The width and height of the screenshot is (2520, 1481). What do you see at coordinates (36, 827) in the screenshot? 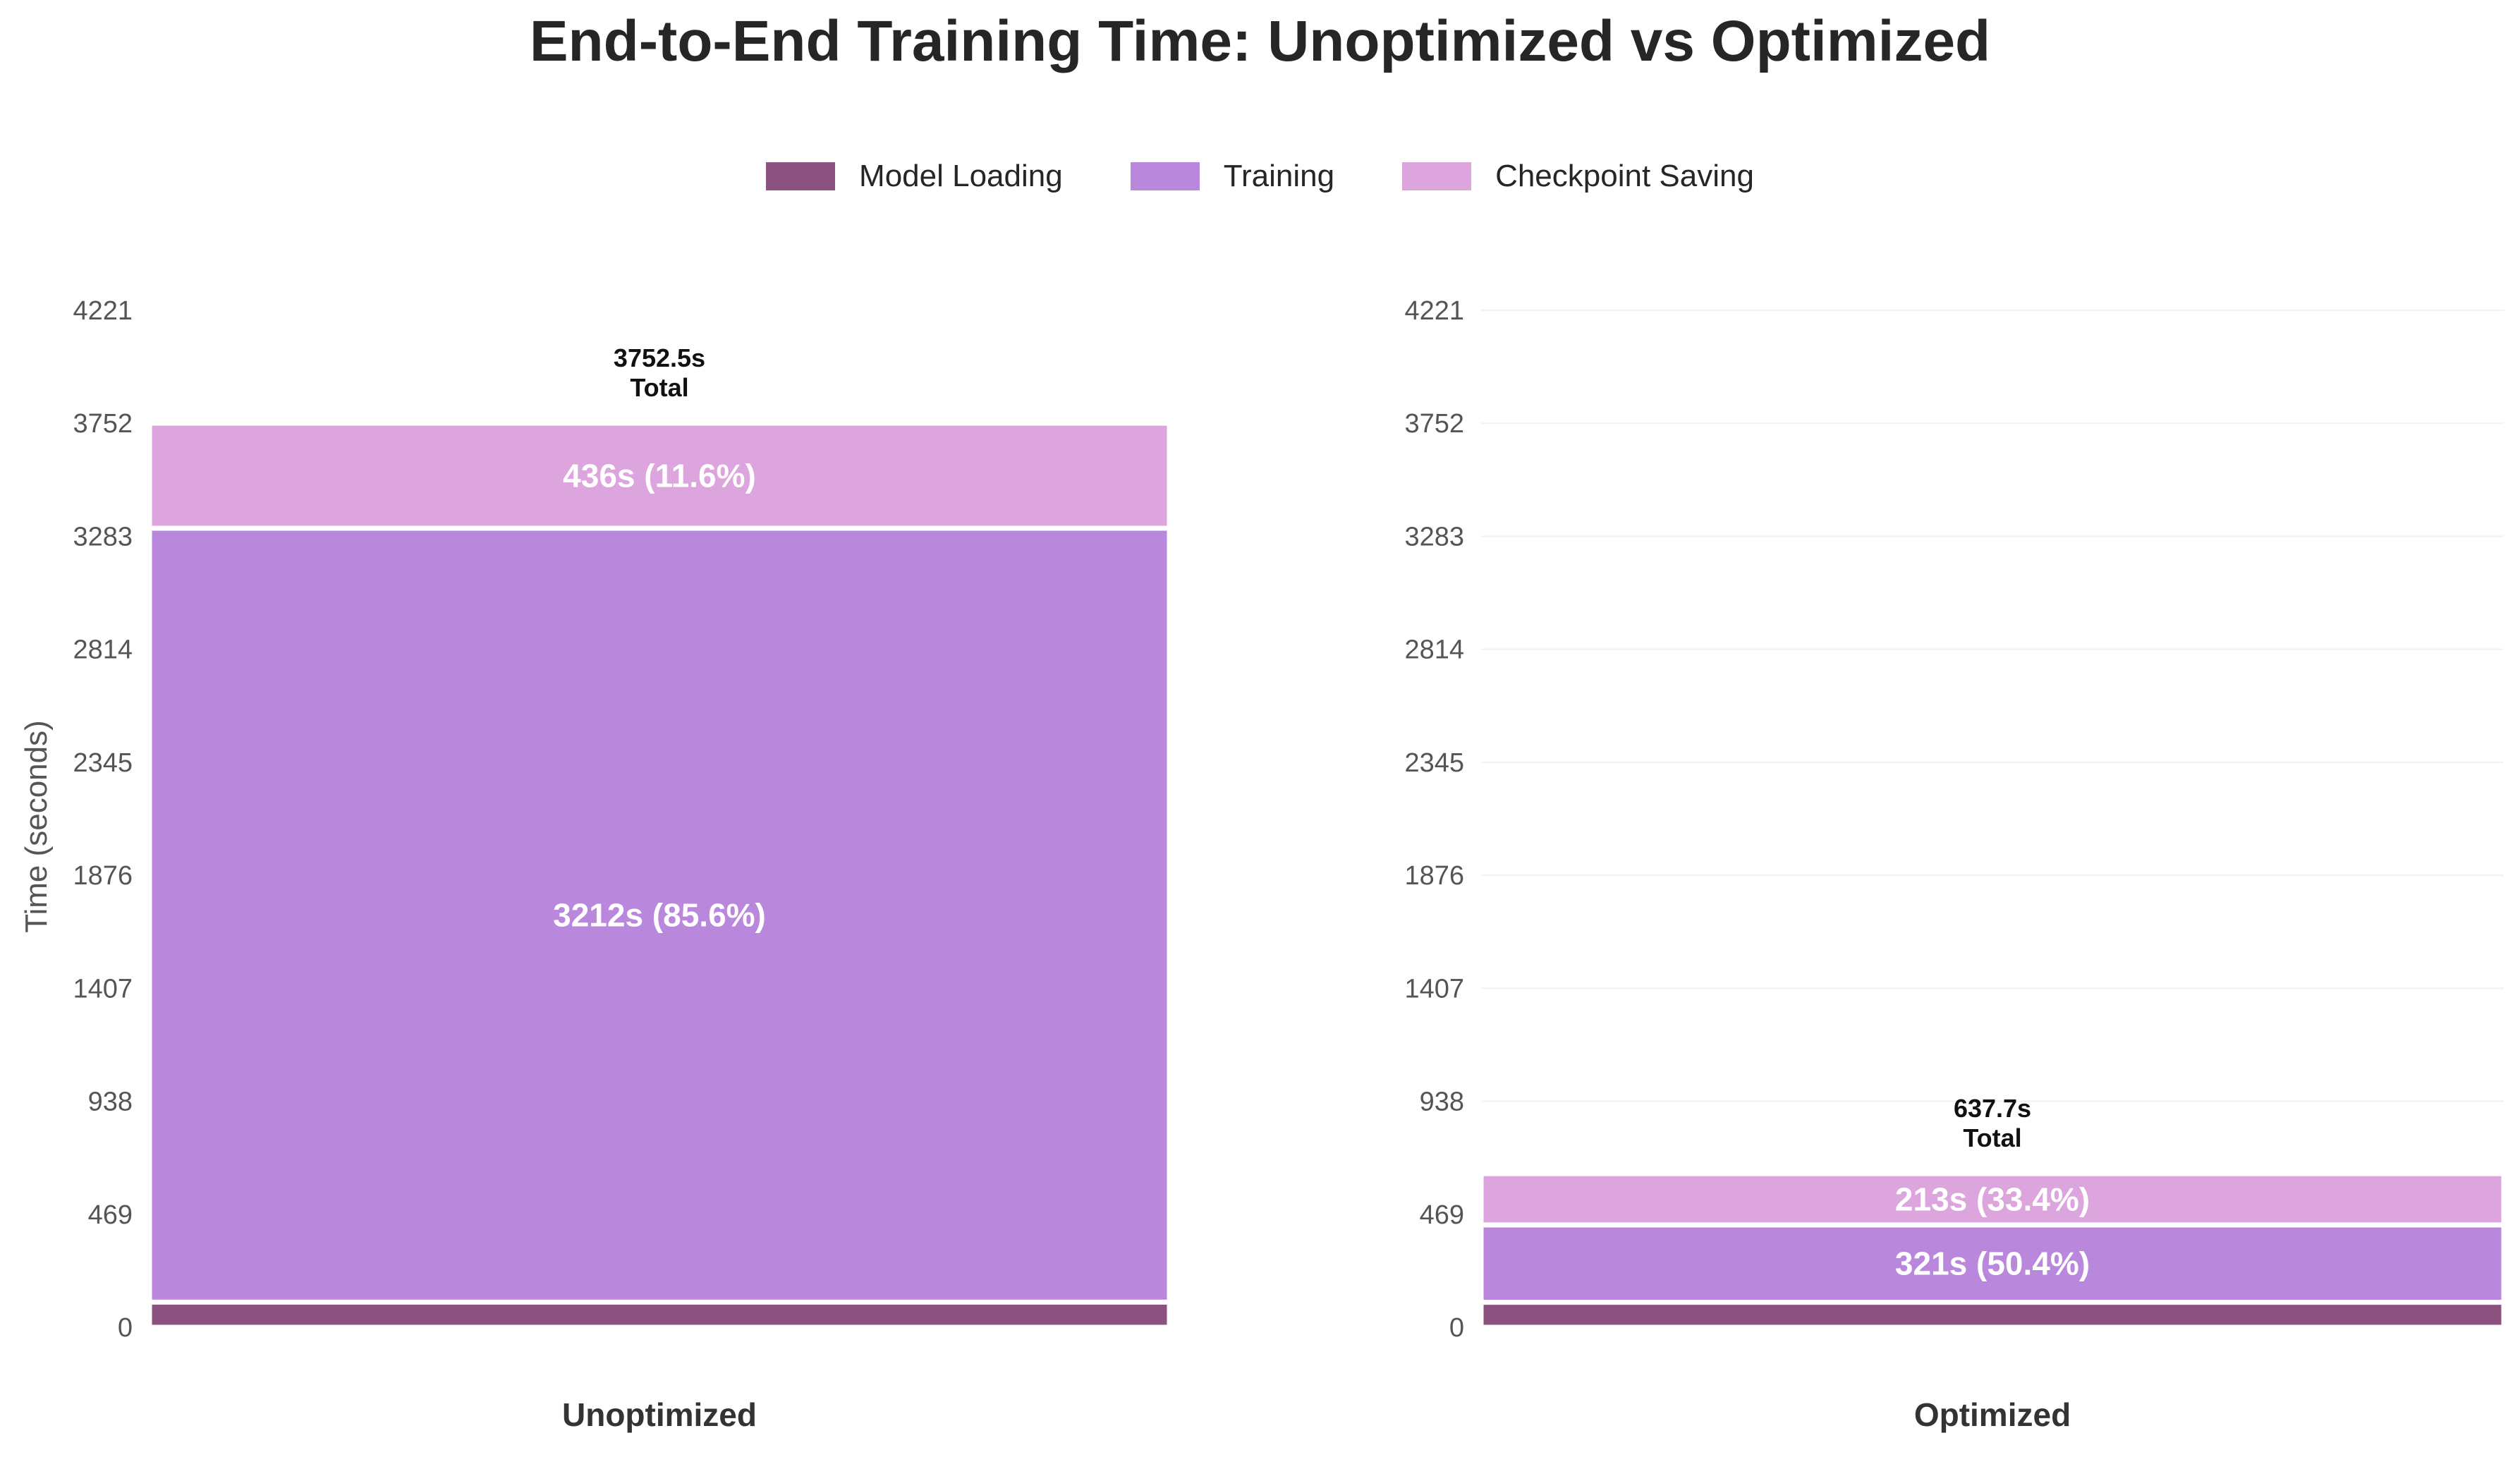
I see `y-axis-label: Time (seconds)` at bounding box center [36, 827].